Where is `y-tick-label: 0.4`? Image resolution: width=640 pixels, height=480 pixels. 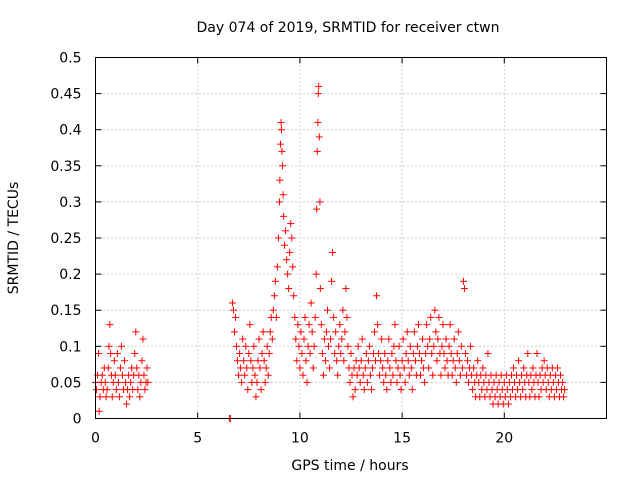 y-tick-label: 0.4 is located at coordinates (70, 131).